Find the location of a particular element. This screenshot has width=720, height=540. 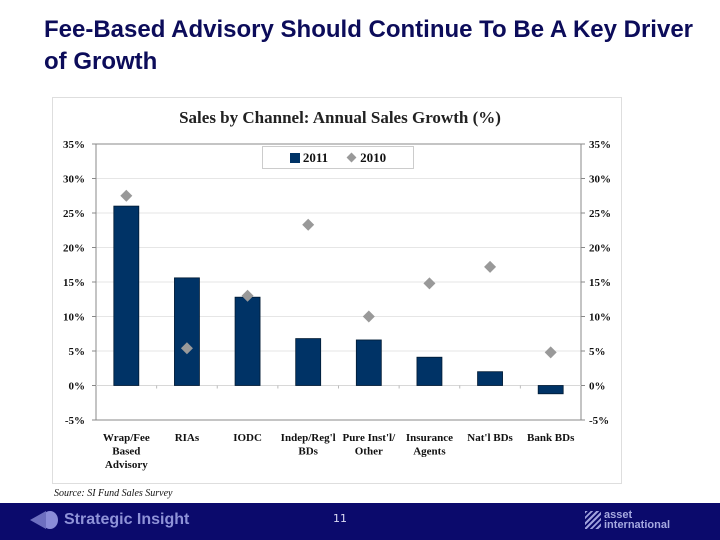

y-tick-label-left: 10% is located at coordinates (74, 318).